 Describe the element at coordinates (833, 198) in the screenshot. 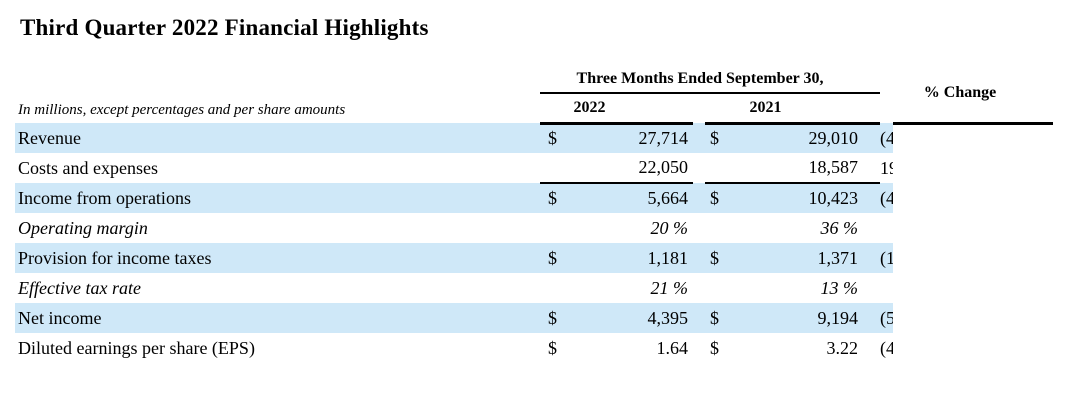

I see `value-2021: 10,423` at that location.